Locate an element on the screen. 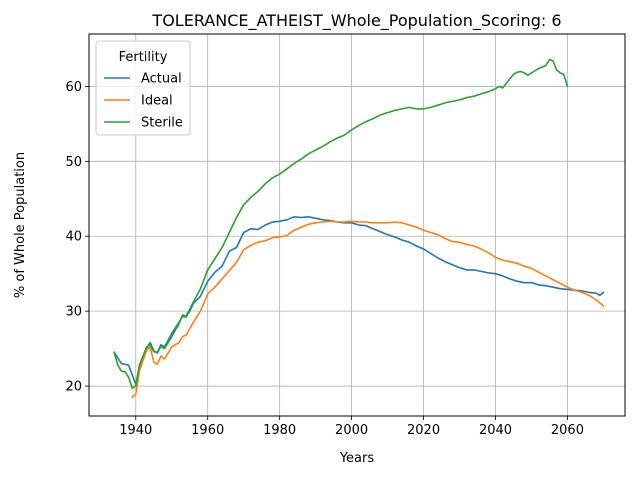 The height and width of the screenshot is (484, 640). y-tick-label: 60 is located at coordinates (73, 87).